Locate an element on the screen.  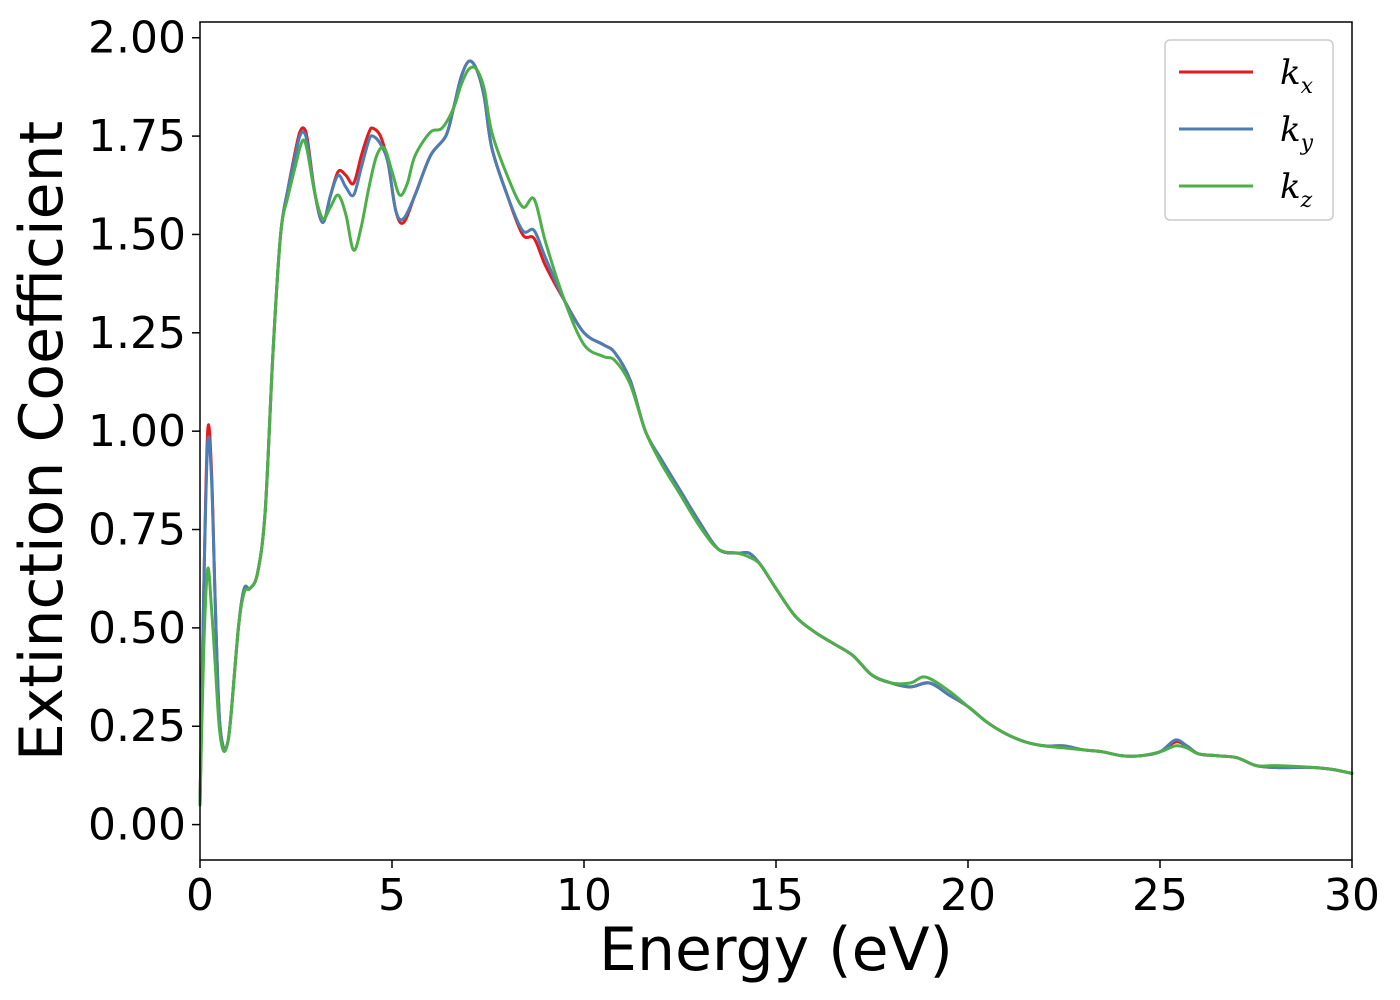
y-tick-label: 0.75 is located at coordinates (137, 530).